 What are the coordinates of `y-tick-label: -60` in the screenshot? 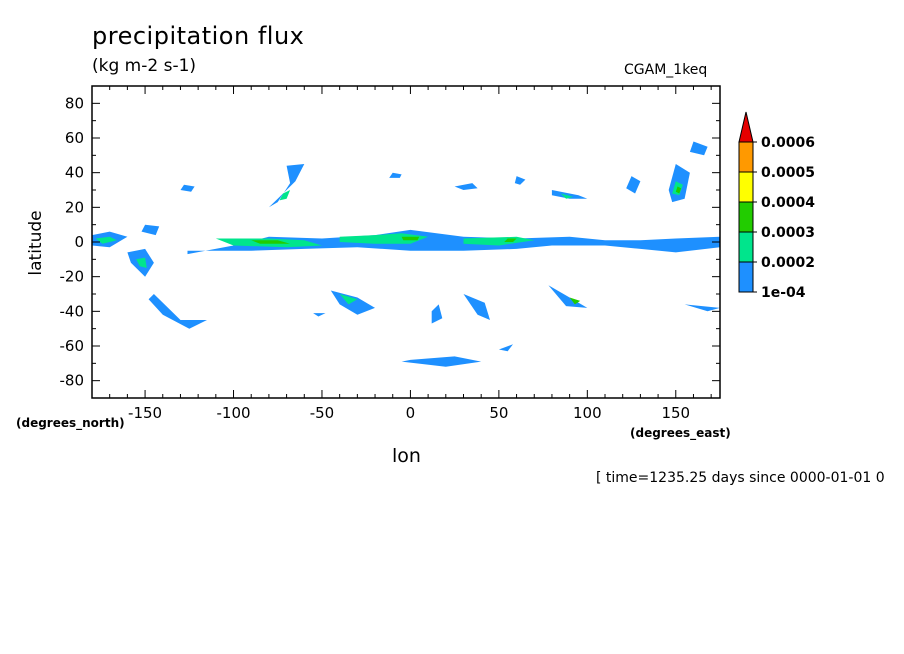 It's located at (72, 346).